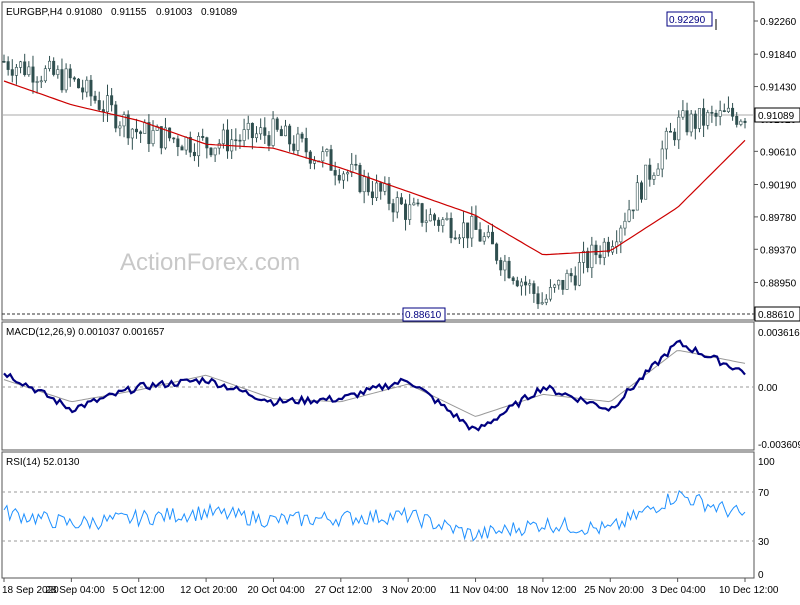  What do you see at coordinates (779, 333) in the screenshot?
I see `macd-tick-top: 0.003616` at bounding box center [779, 333].